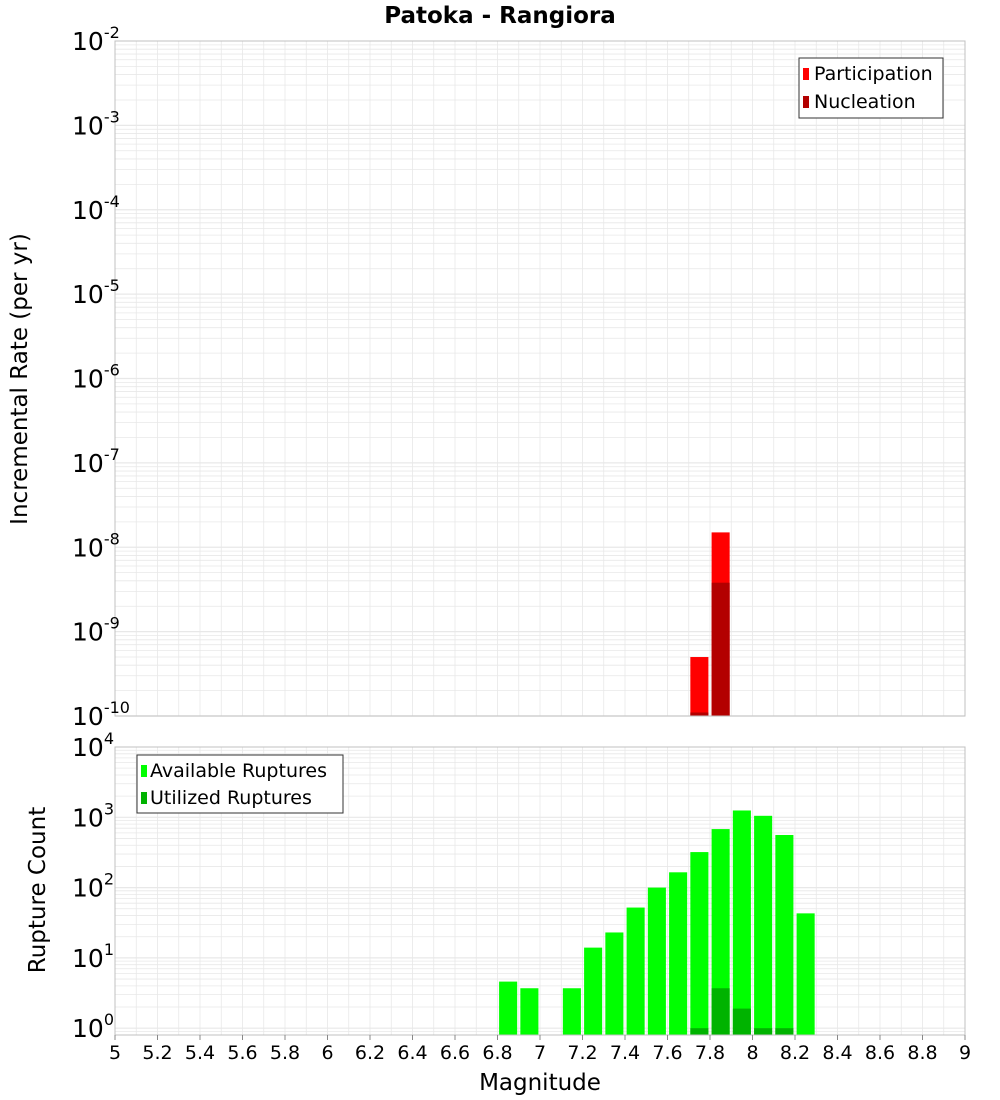 The width and height of the screenshot is (1000, 1100). I want to click on rate-legend-box, so click(871, 88).